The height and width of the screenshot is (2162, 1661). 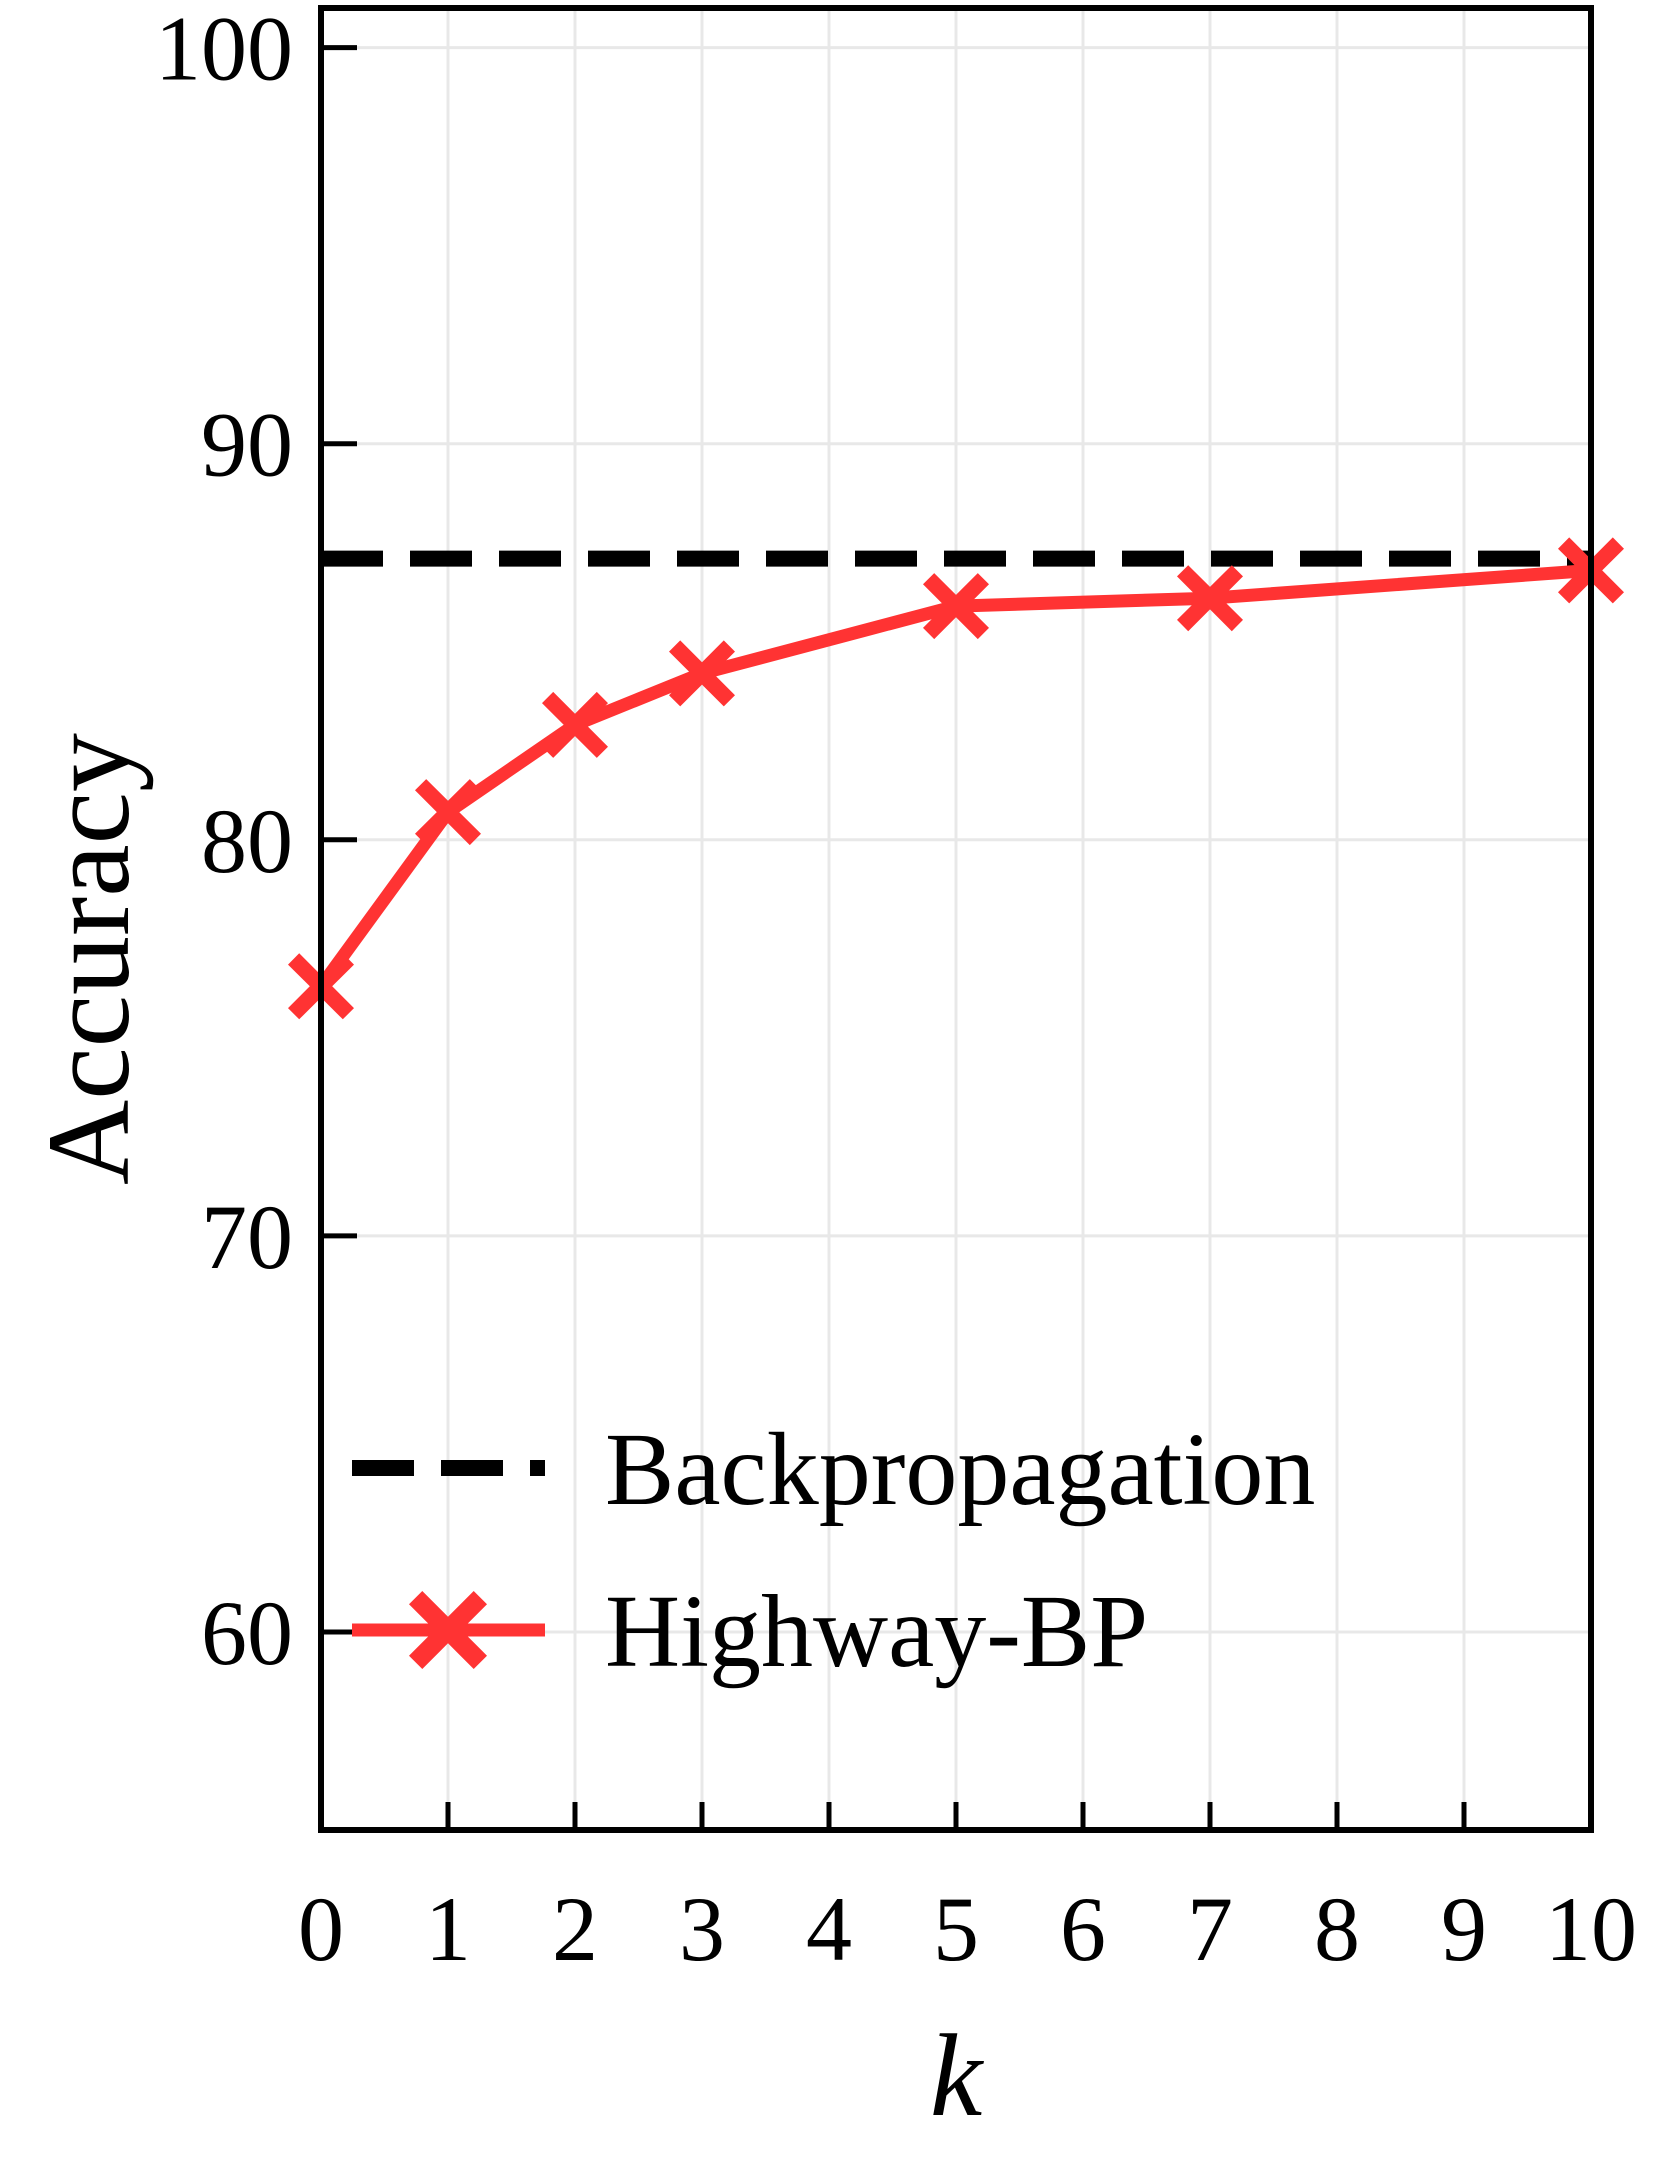 I want to click on x-tick-label: 1, so click(x=448, y=1929).